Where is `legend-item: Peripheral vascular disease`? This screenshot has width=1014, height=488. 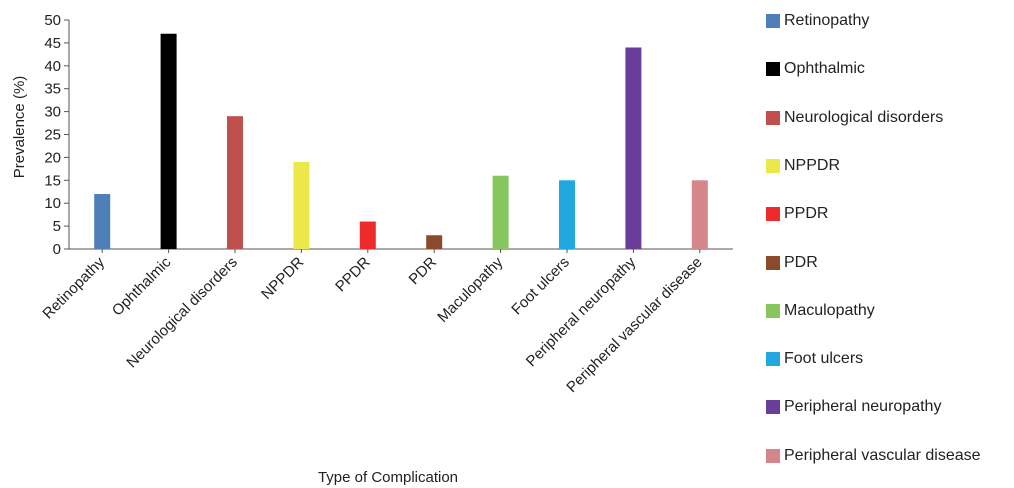 legend-item: Peripheral vascular disease is located at coordinates (873, 456).